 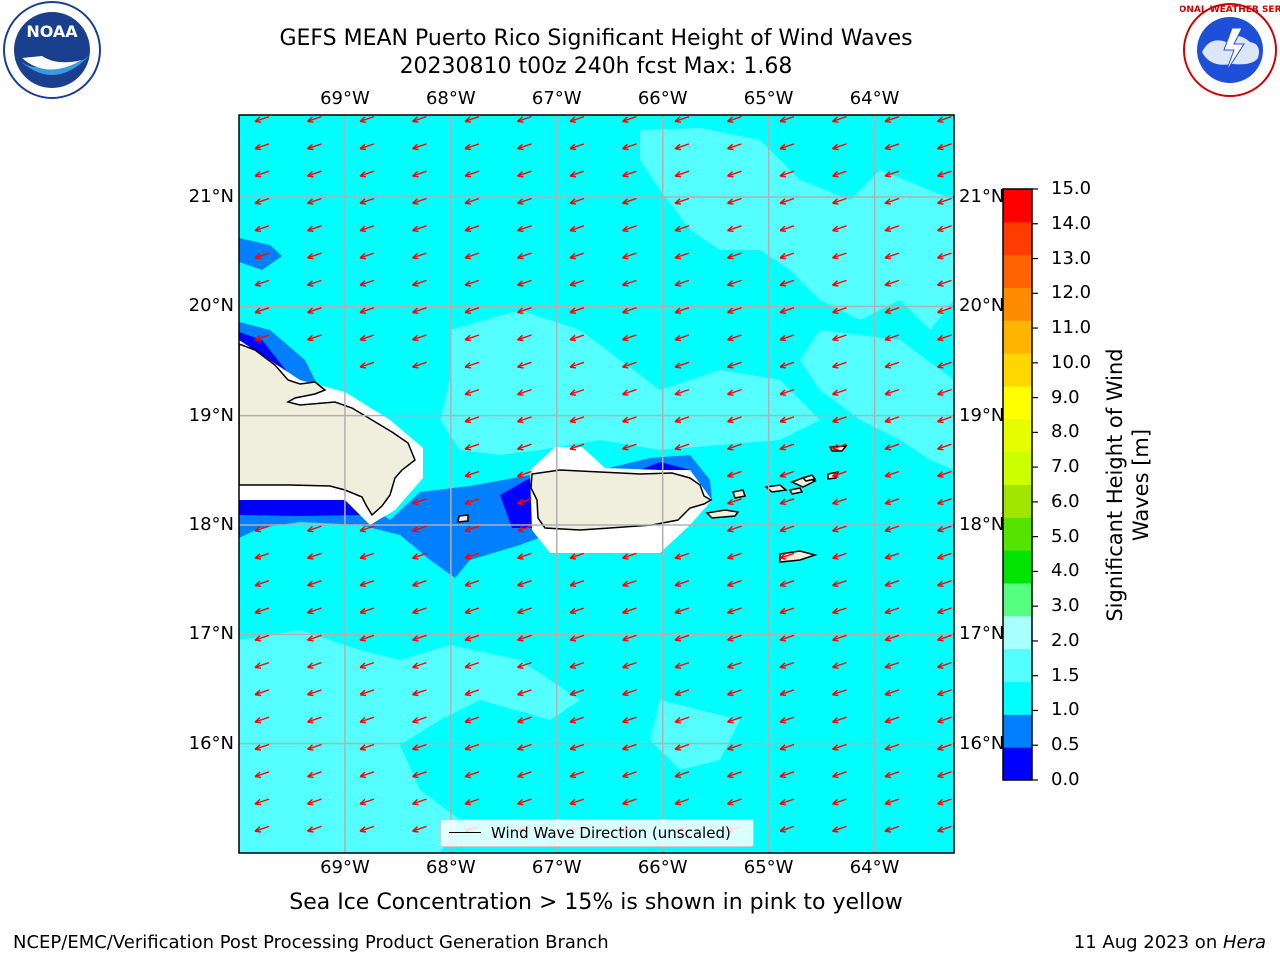 What do you see at coordinates (982, 743) in the screenshot?
I see `lat-tick-right: 16°N` at bounding box center [982, 743].